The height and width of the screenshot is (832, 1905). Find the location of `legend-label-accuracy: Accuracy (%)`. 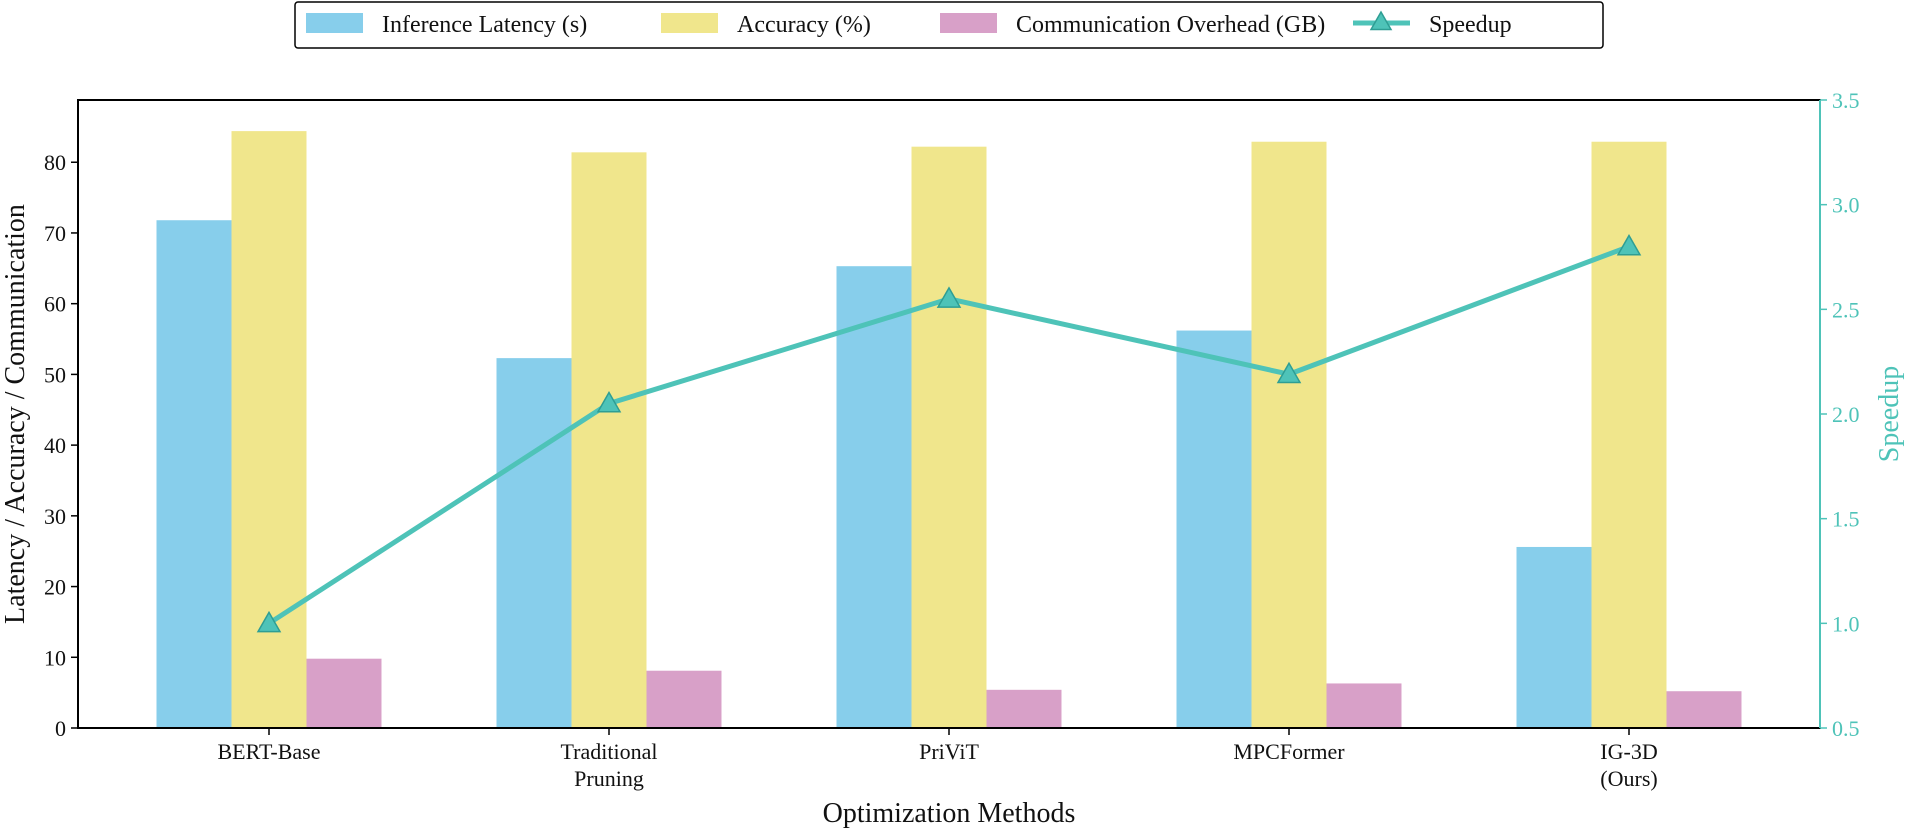

legend-label-accuracy: Accuracy (%) is located at coordinates (804, 25).